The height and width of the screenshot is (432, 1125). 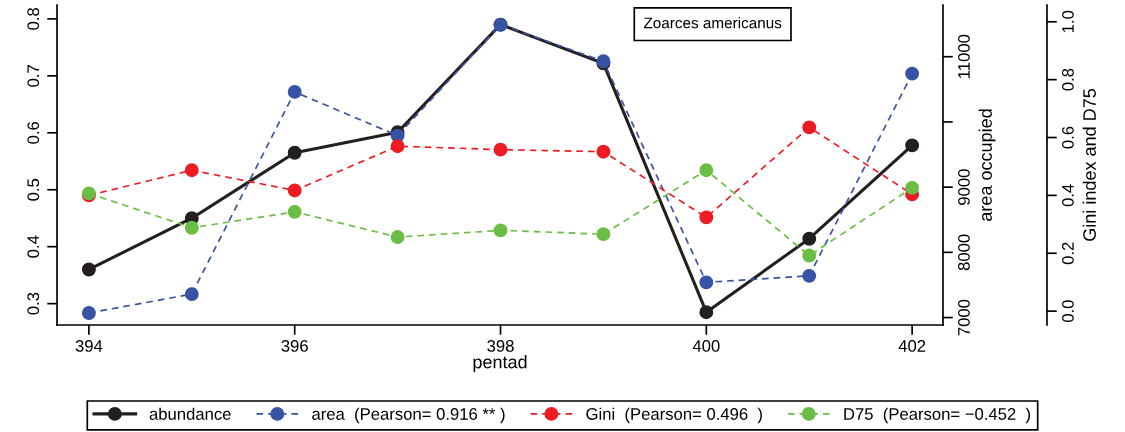 What do you see at coordinates (987, 165) in the screenshot?
I see `y2-axis-title: area occupied` at bounding box center [987, 165].